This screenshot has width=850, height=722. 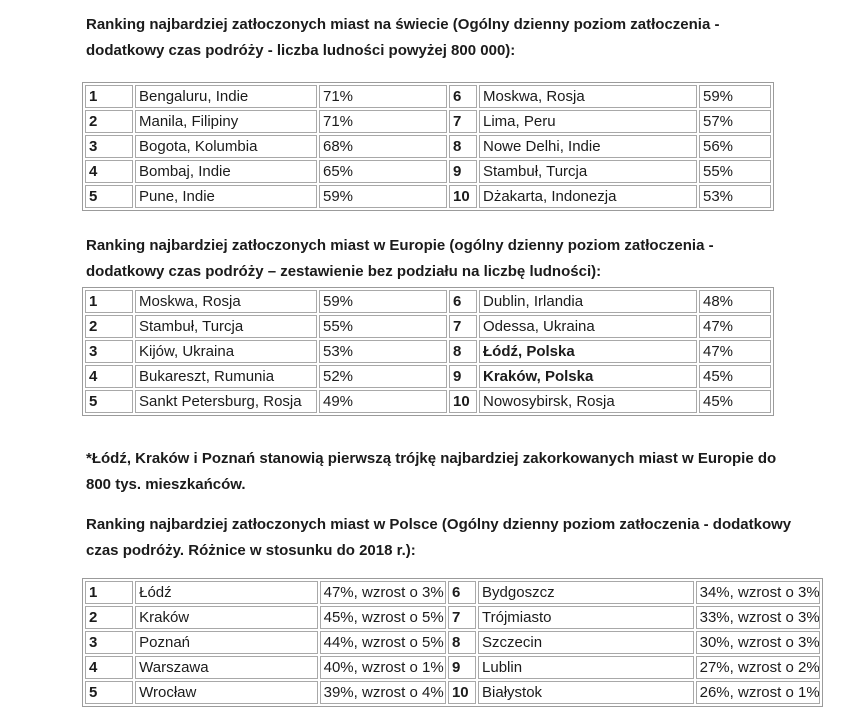 What do you see at coordinates (383, 96) in the screenshot?
I see `value-cell: 71%` at bounding box center [383, 96].